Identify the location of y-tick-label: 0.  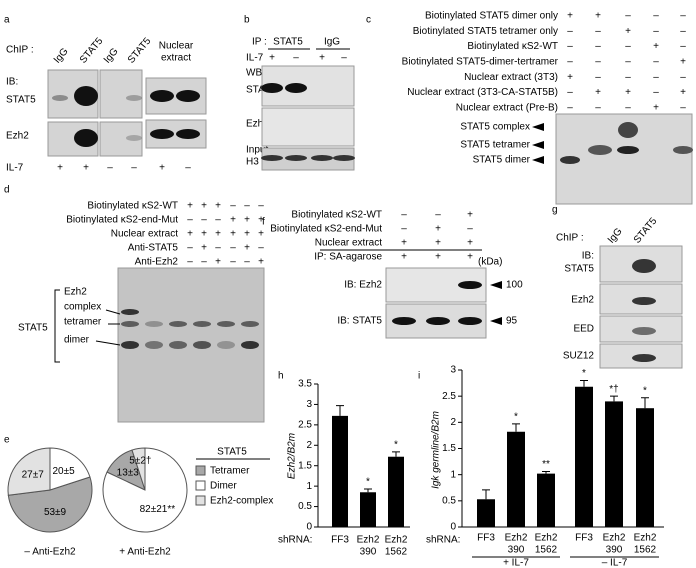
(453, 527).